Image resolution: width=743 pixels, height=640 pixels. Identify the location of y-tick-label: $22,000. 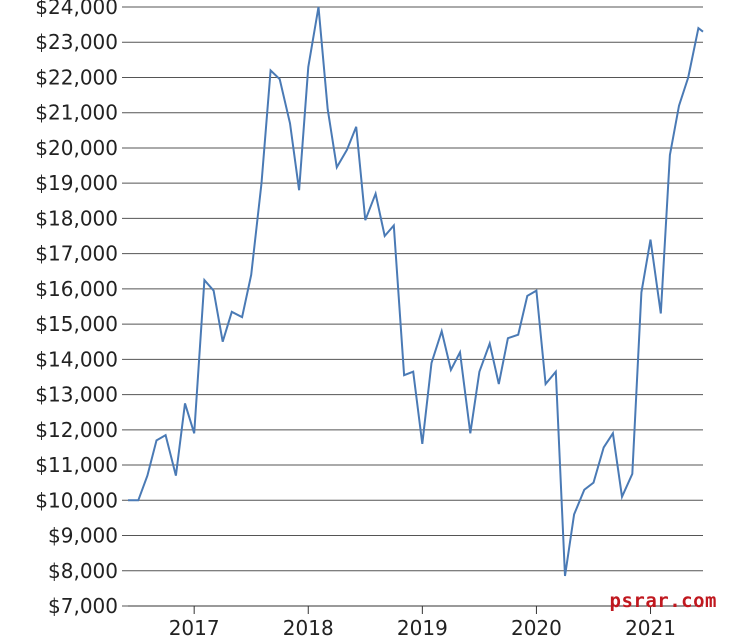
(76, 77).